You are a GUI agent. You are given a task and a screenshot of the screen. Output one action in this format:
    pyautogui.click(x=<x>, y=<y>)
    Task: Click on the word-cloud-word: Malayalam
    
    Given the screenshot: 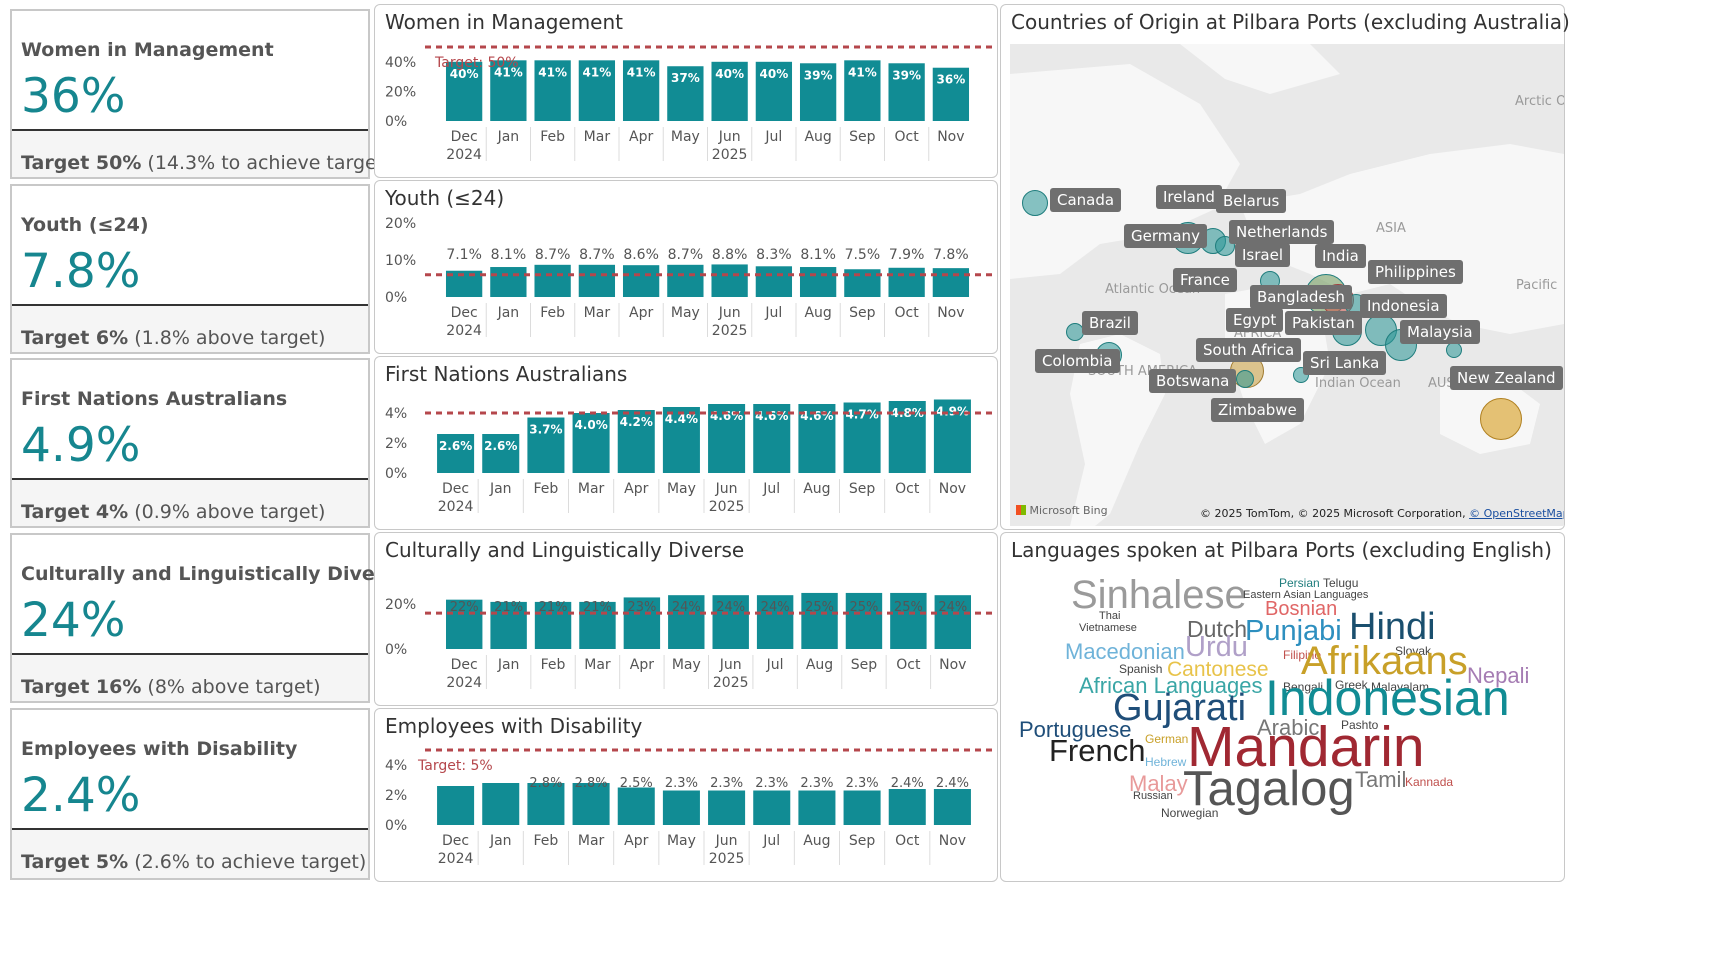 What is the action you would take?
    pyautogui.click(x=1400, y=687)
    